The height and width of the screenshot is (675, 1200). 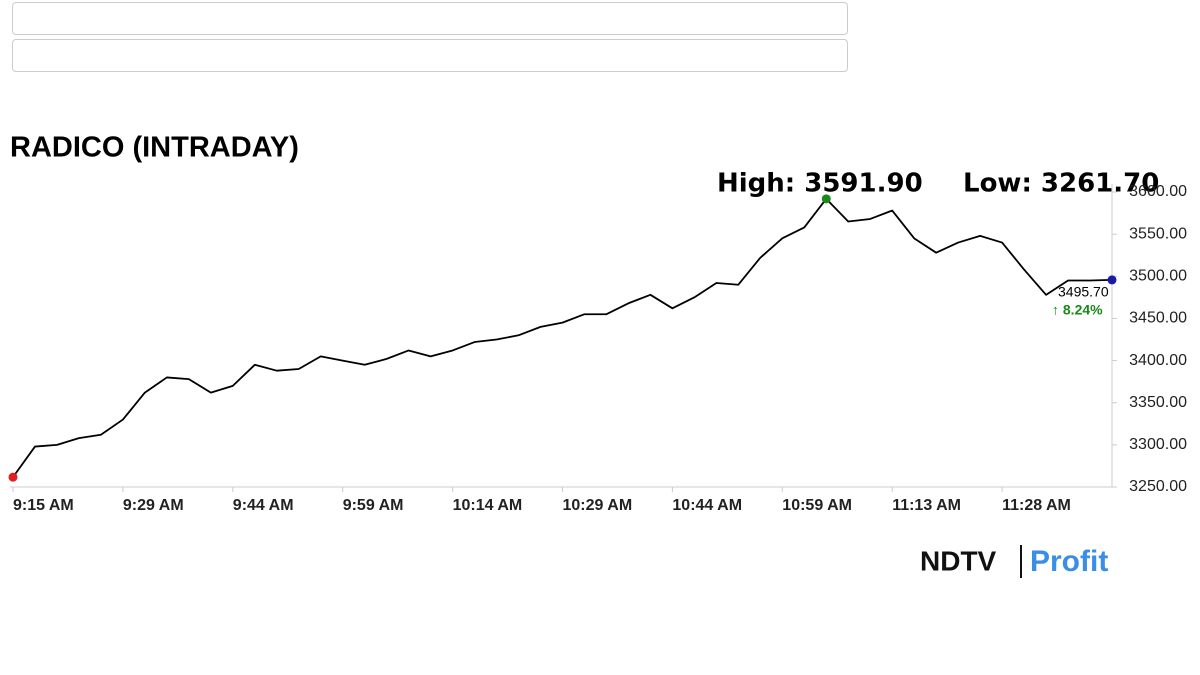 I want to click on change-label: ↑ 8.24%, so click(x=1077, y=310).